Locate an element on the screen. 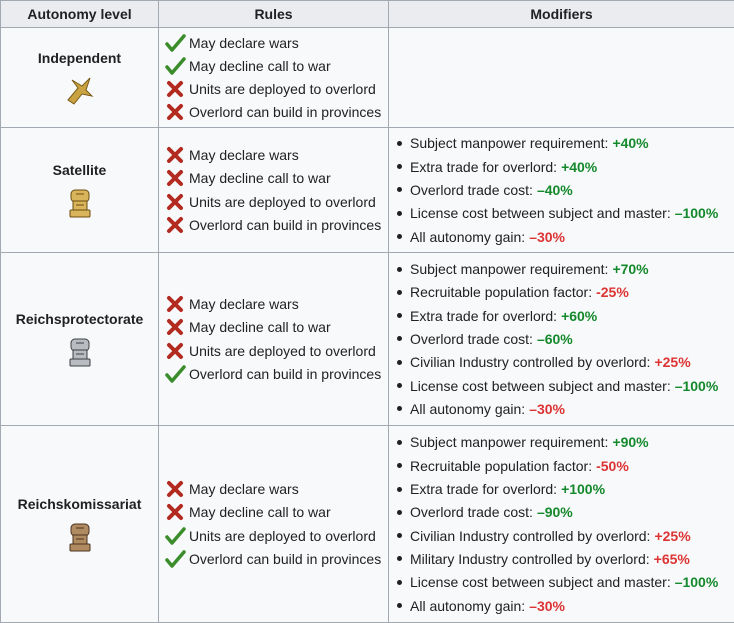 This screenshot has height=623, width=734. modifier-item: Subject manpower requirement: +40% is located at coordinates (561, 143).